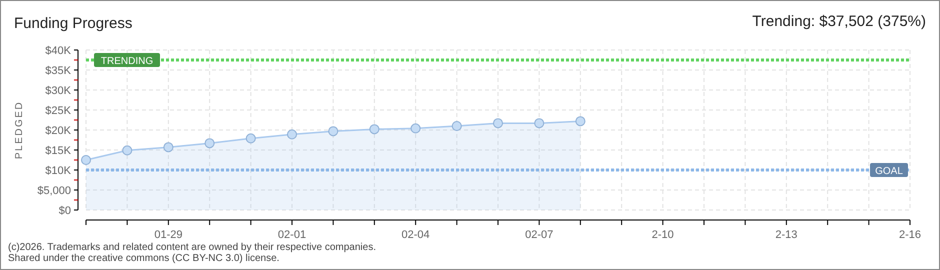  I want to click on y-tick-label: $5,000, so click(54, 191).